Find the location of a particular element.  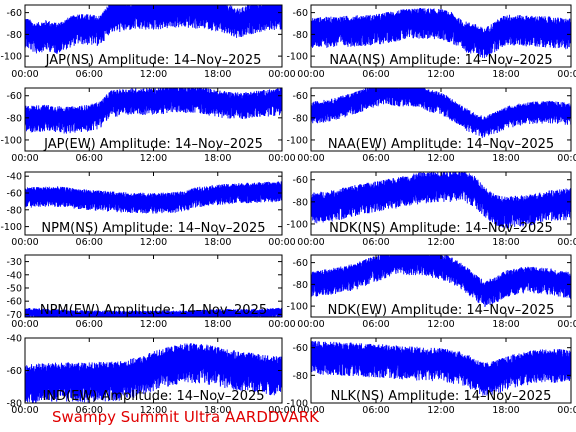

y-tick-label: -50 is located at coordinates (14, 288).